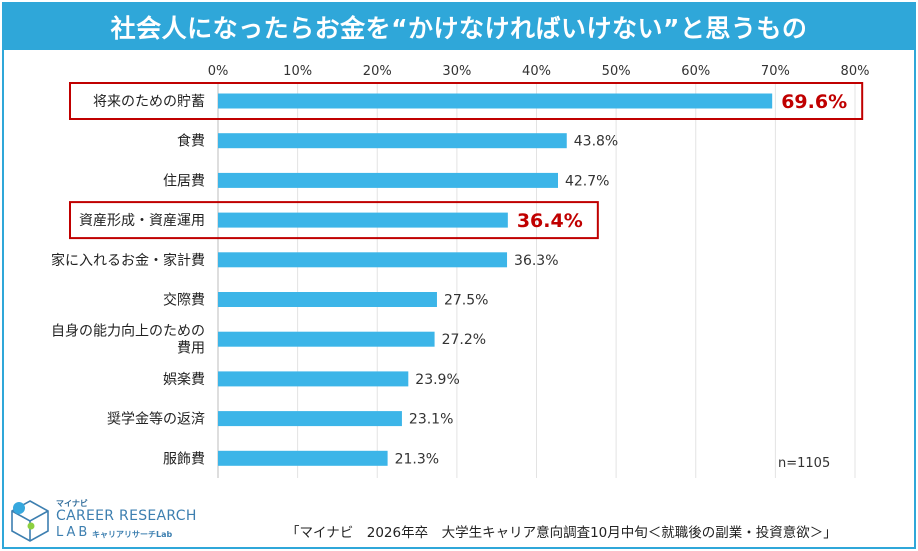  Describe the element at coordinates (466, 301) in the screenshot. I see `data-label: 27.5%` at that location.